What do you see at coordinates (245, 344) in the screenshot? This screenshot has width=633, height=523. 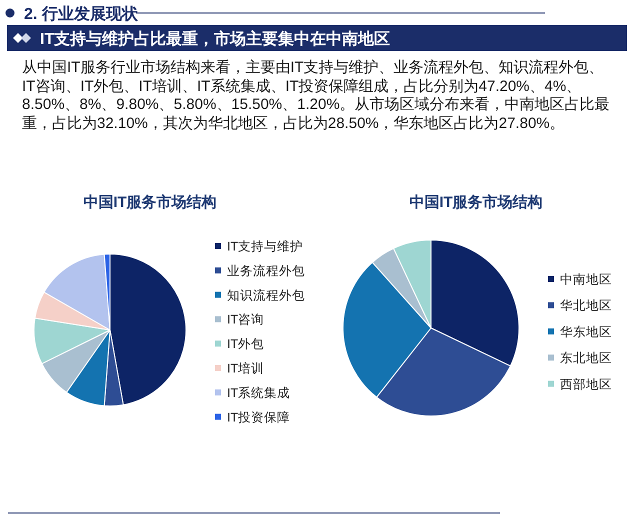 I see `legend-label: IT外包` at bounding box center [245, 344].